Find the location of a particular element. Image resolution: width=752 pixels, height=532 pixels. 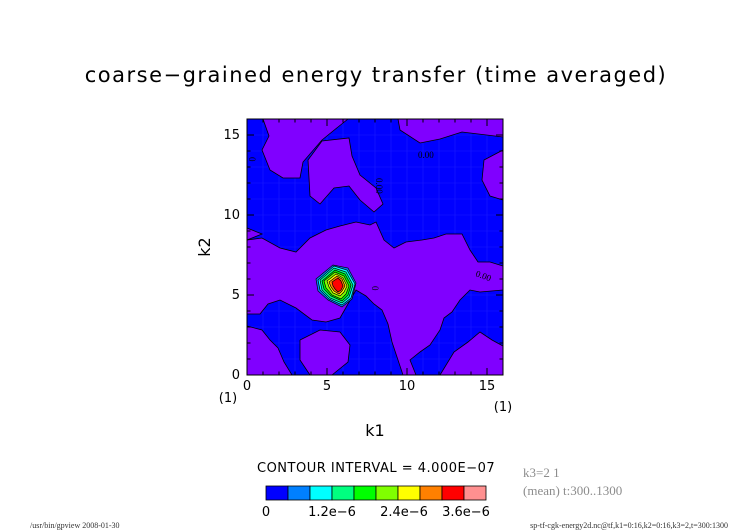

zero-region-right-mid is located at coordinates (492, 175).